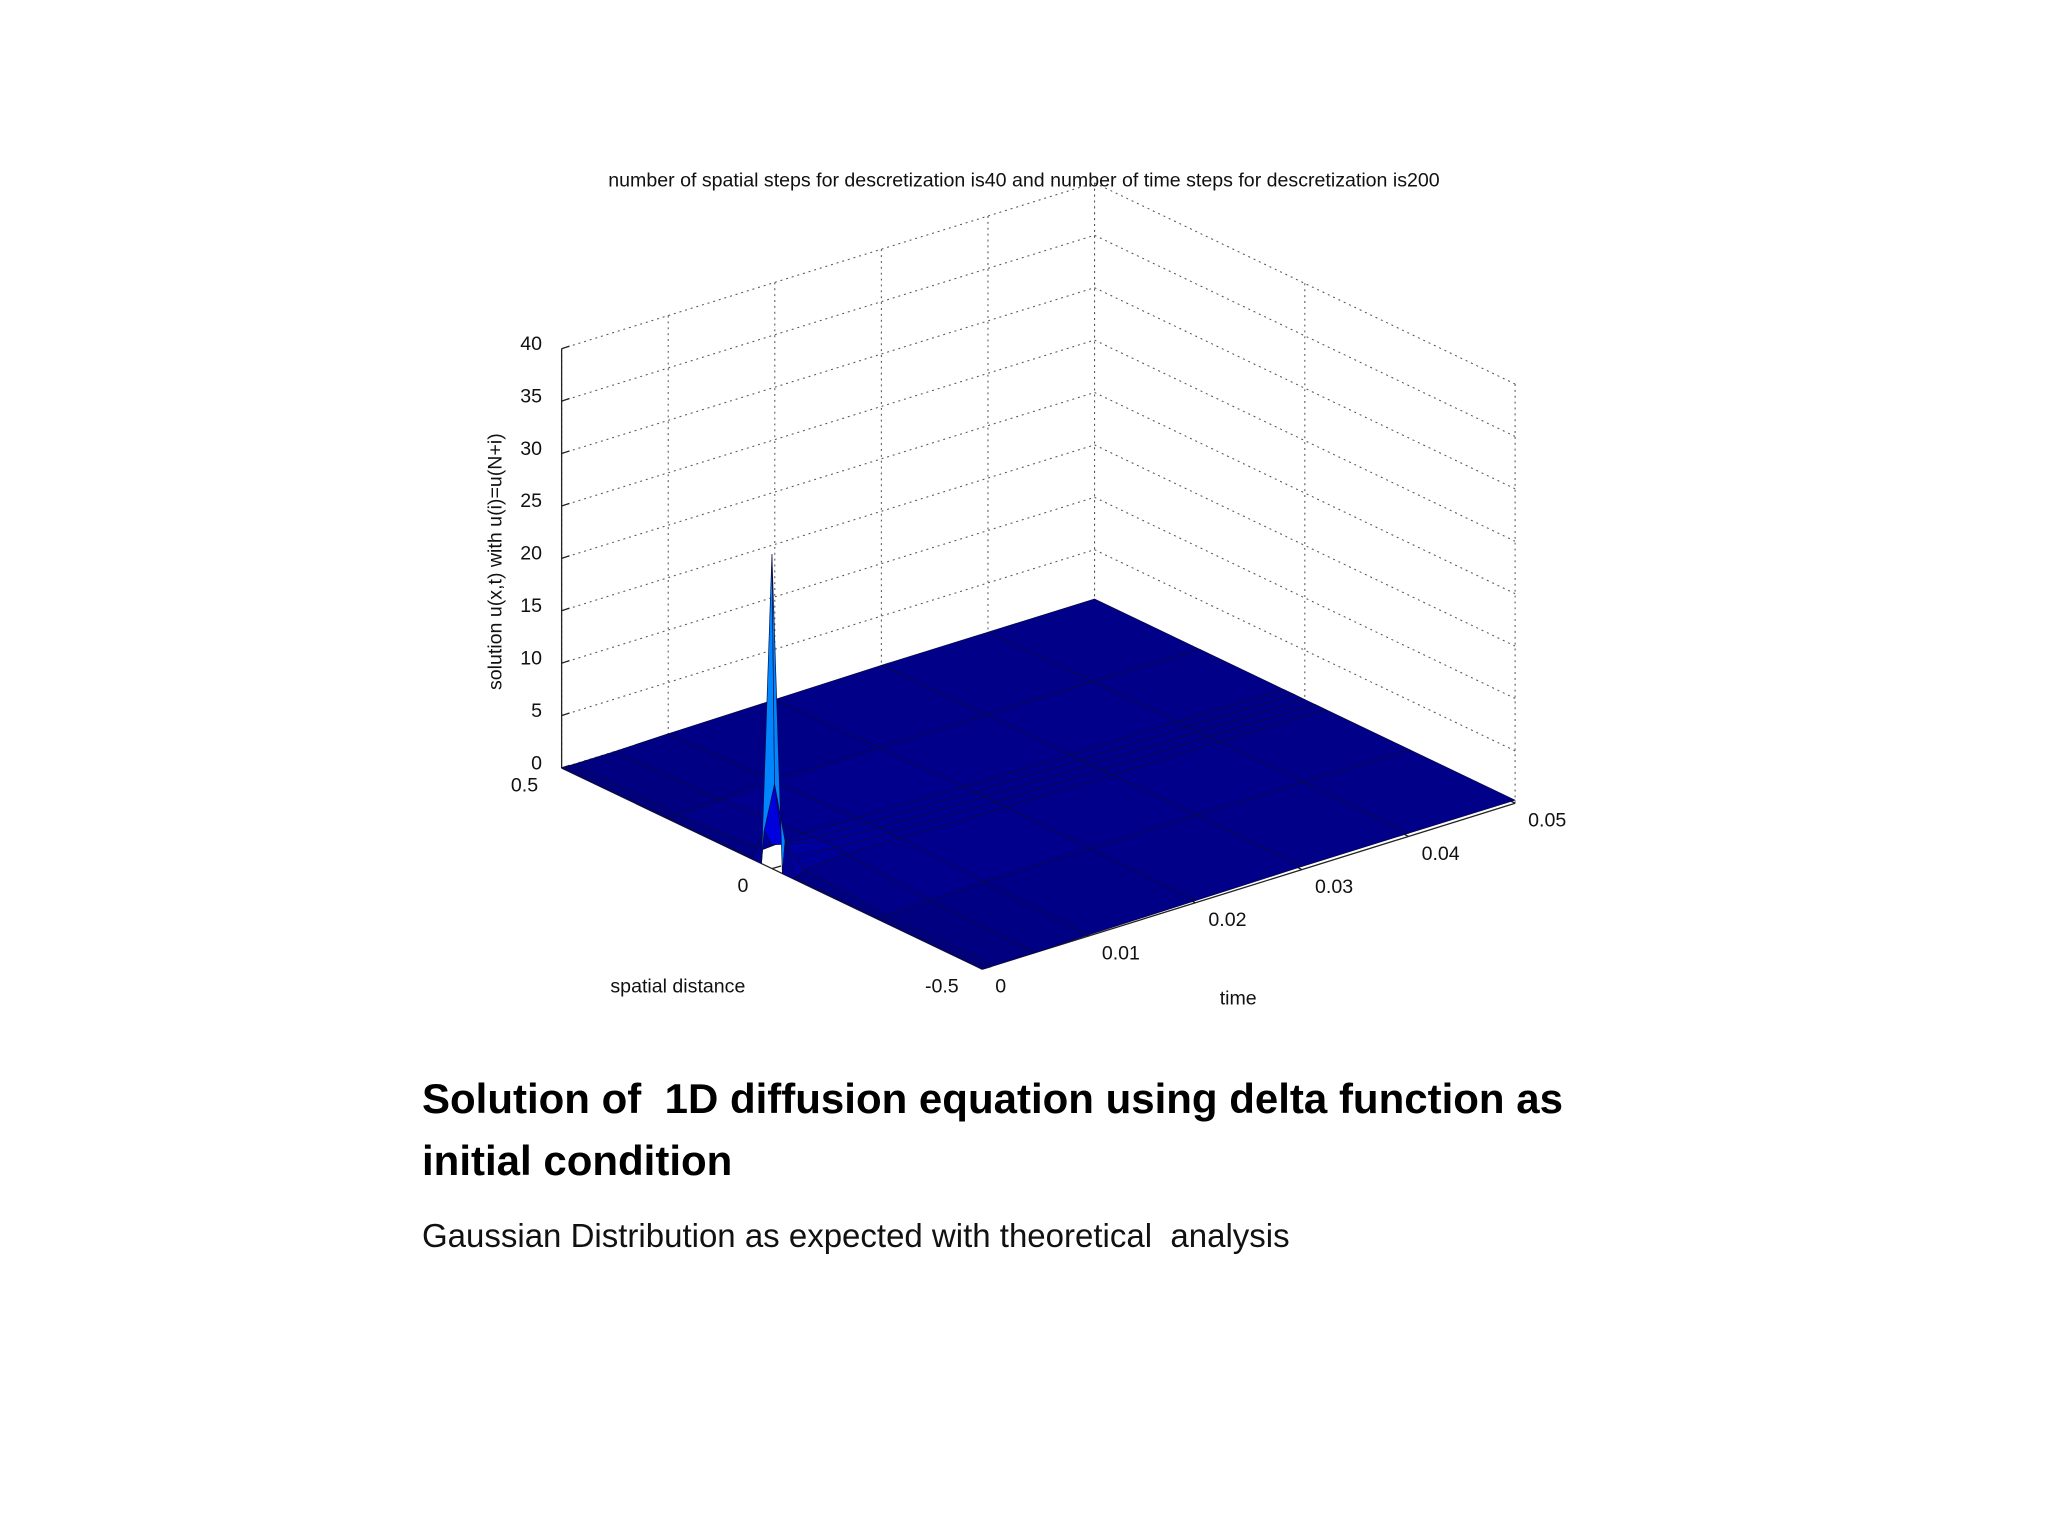 The image size is (2048, 1536). What do you see at coordinates (1227, 920) in the screenshot?
I see `y-tick-label: 0.02` at bounding box center [1227, 920].